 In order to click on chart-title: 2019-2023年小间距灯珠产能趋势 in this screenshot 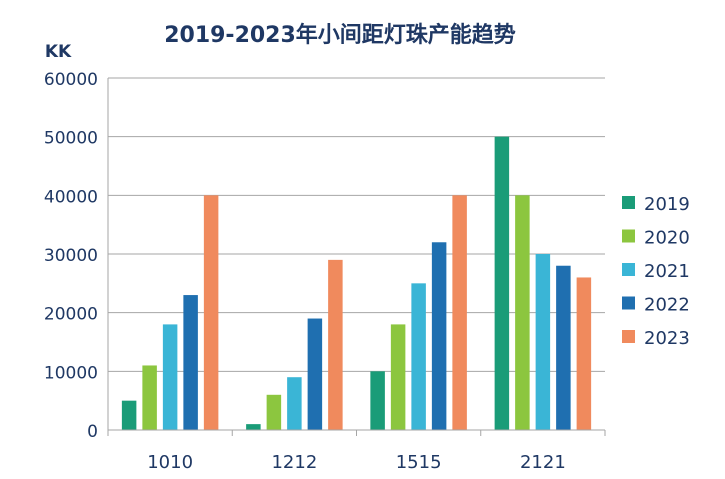, I will do `click(340, 35)`.